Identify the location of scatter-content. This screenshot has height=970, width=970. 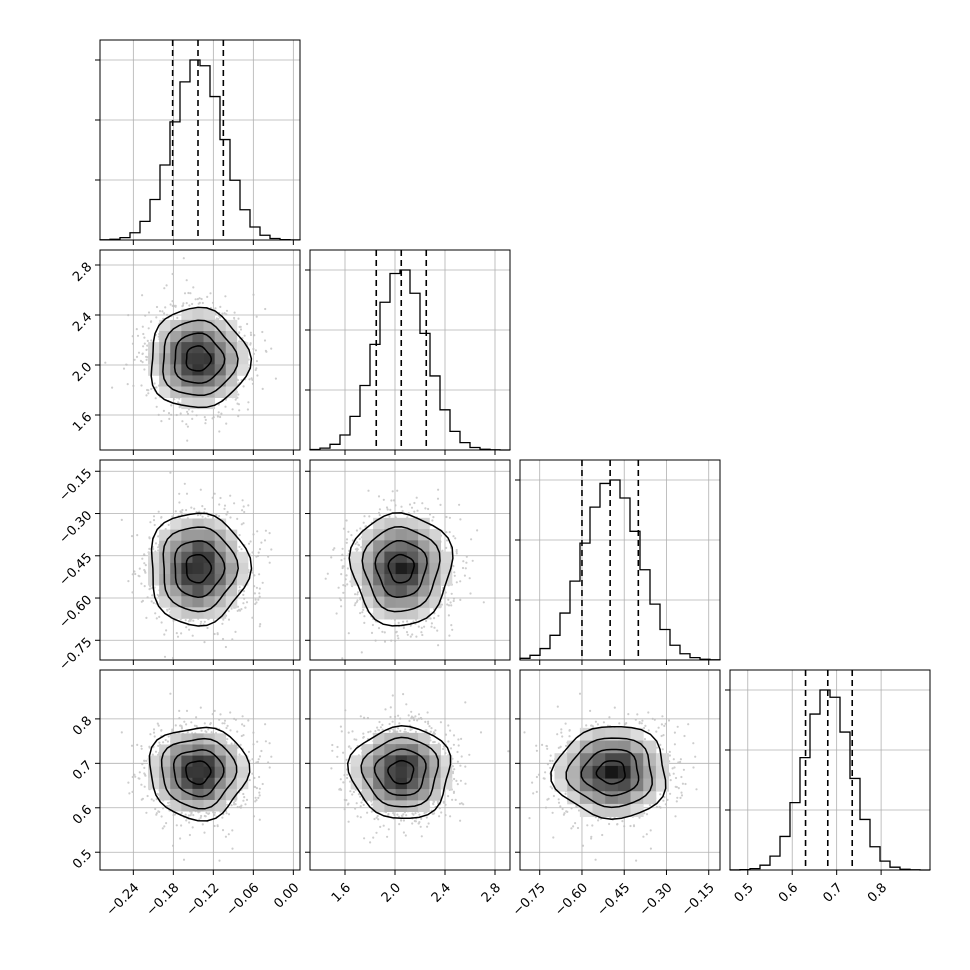
(196, 777).